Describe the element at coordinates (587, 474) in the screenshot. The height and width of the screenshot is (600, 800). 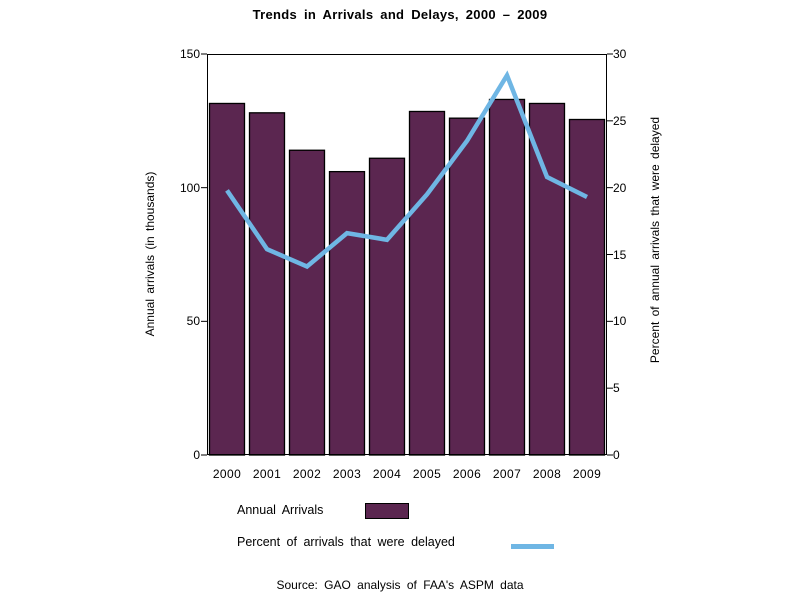
I see `x-axis-label-2009: 2009` at that location.